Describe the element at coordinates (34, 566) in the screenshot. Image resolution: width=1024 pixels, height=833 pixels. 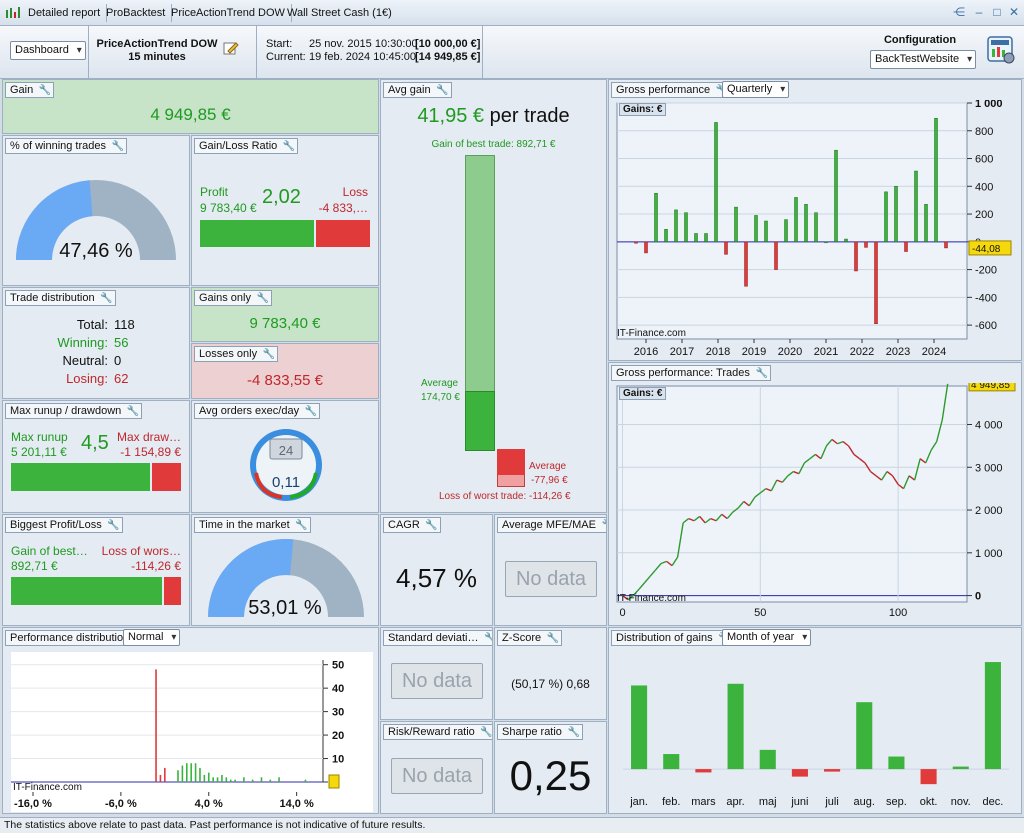
I see `best-gain-value: 892,71 €` at that location.